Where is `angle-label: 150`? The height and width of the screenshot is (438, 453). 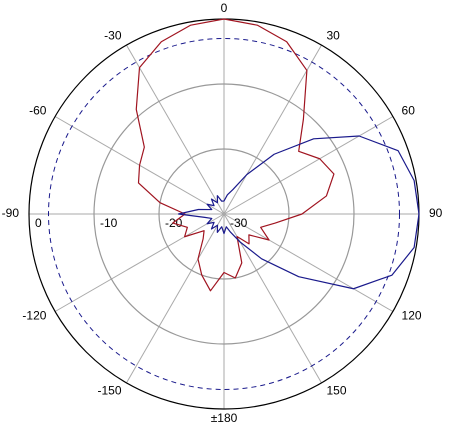
angle-label: 150 is located at coordinates (337, 391).